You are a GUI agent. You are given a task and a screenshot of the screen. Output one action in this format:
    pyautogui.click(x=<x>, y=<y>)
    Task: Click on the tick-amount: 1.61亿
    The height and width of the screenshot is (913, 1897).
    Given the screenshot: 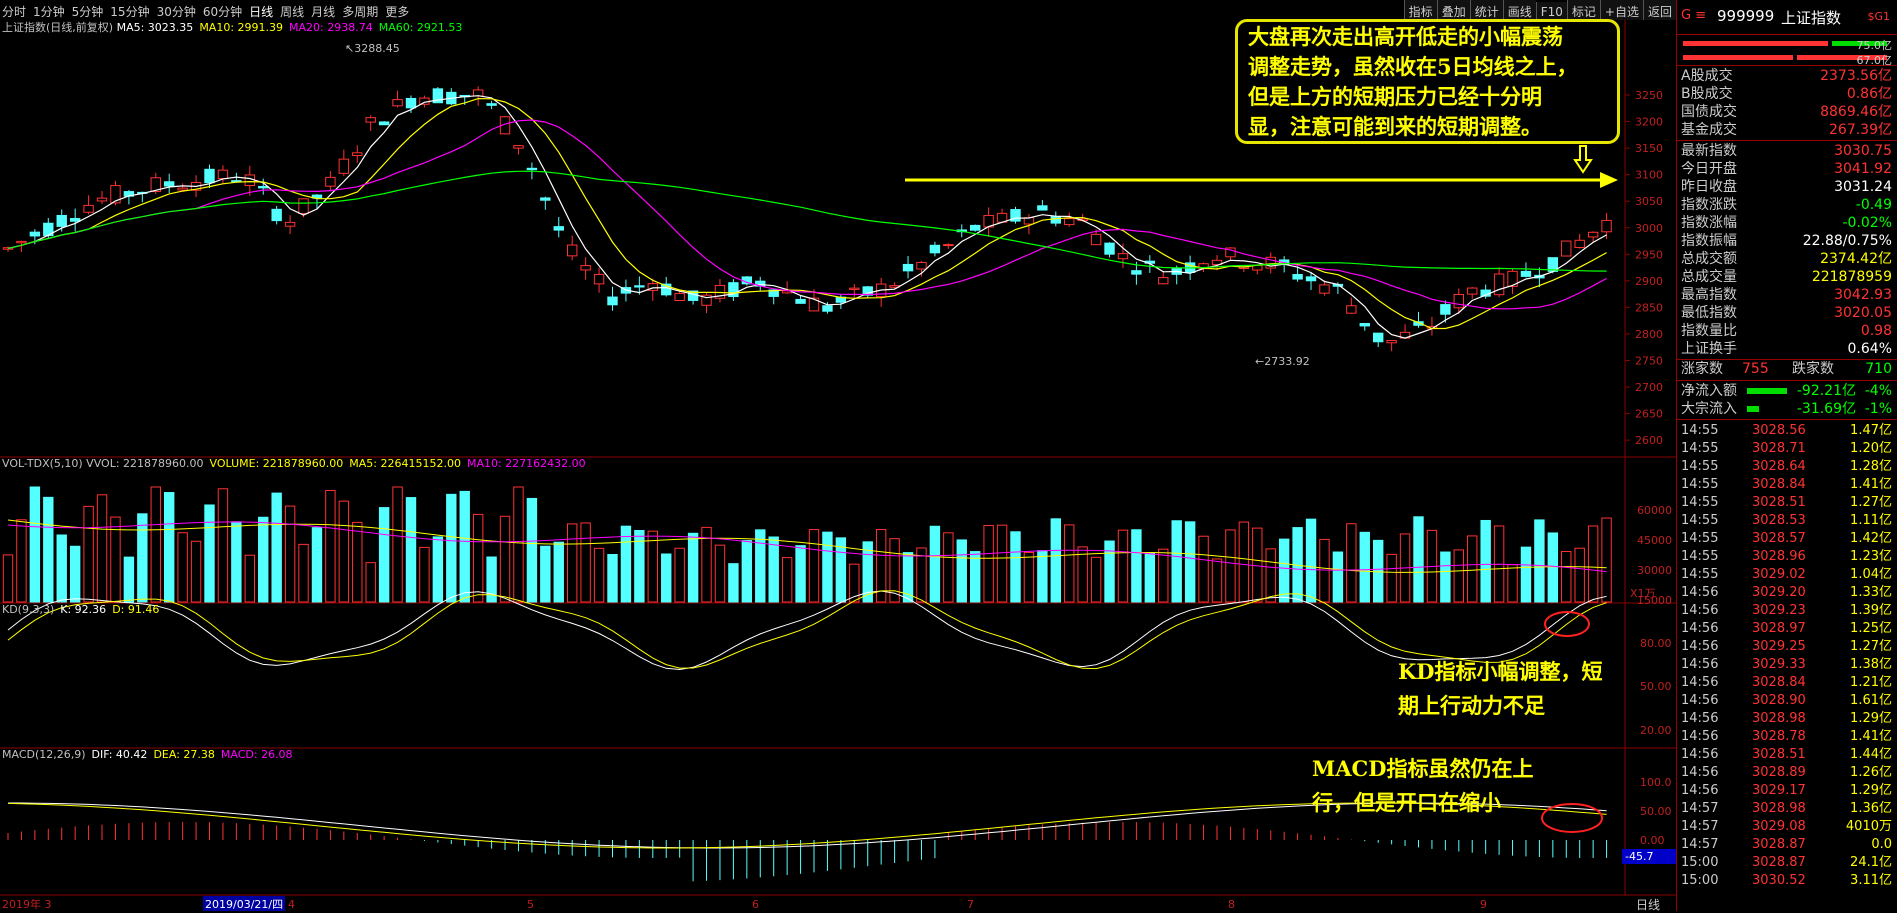 What is the action you would take?
    pyautogui.click(x=1871, y=700)
    